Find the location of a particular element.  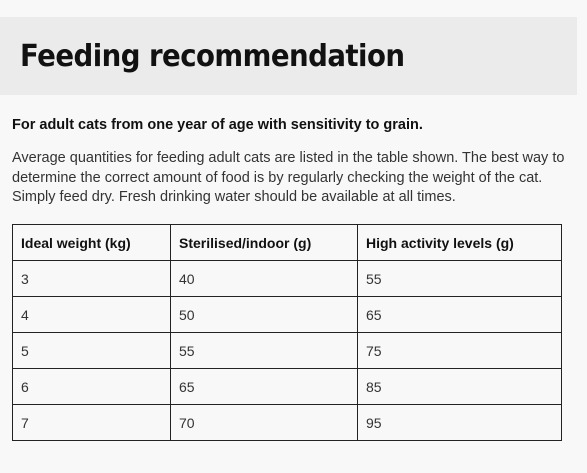

table-cell-weight: 7 is located at coordinates (91, 422).